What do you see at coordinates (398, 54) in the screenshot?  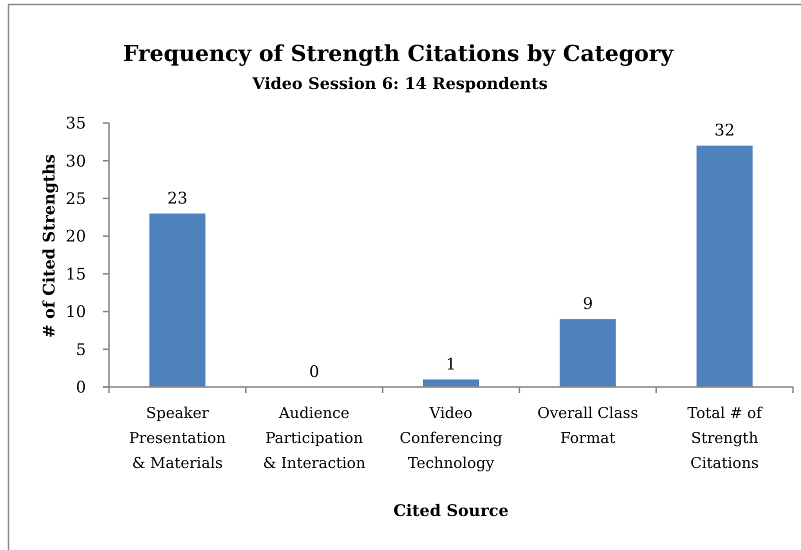 I see `chart-title: Frequency of Strength Citations by Category` at bounding box center [398, 54].